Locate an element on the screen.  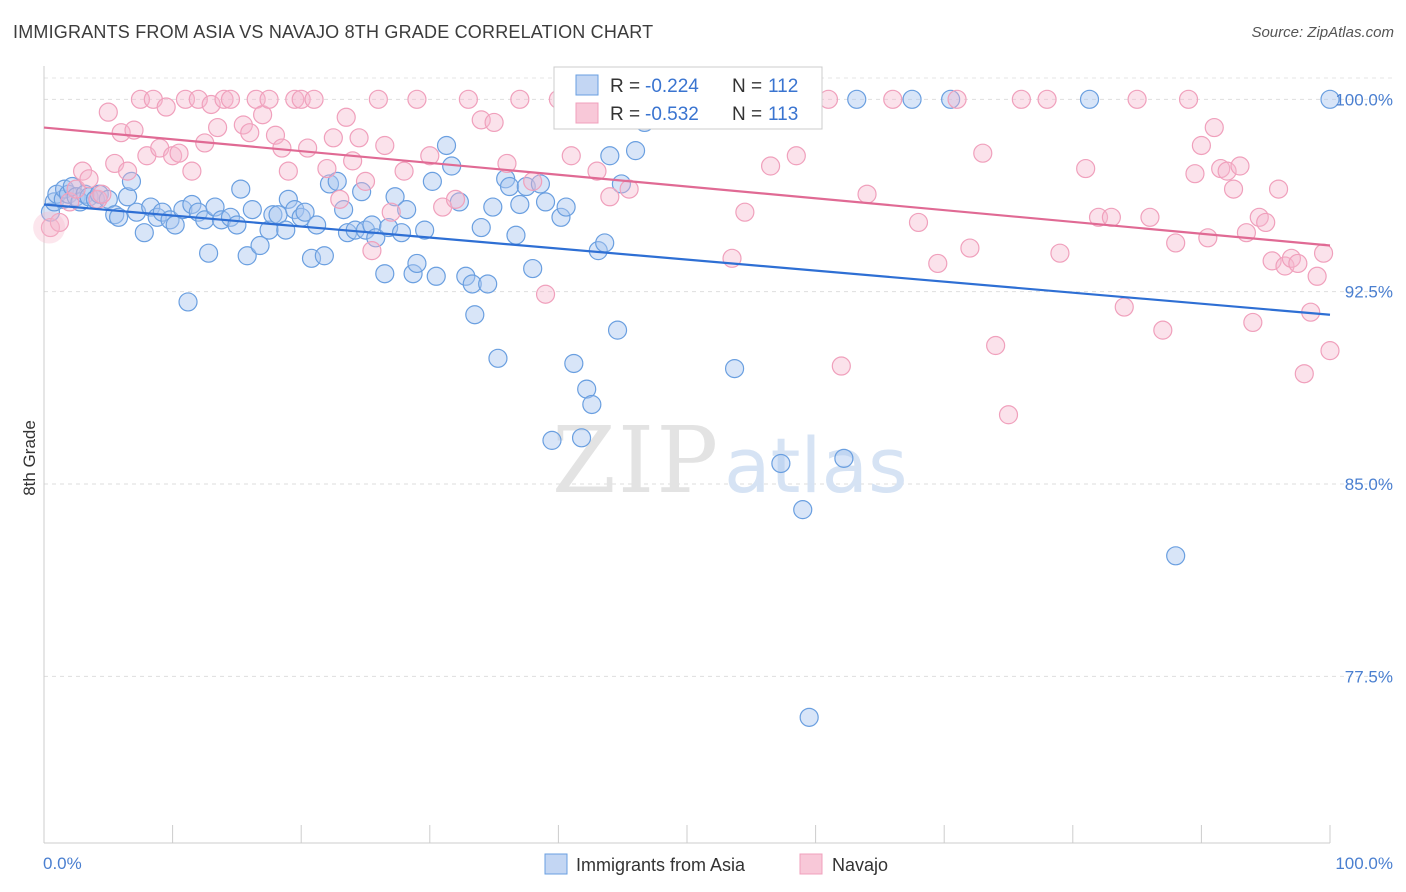
x-tick-label-min: 0.0% is located at coordinates (62, 863).